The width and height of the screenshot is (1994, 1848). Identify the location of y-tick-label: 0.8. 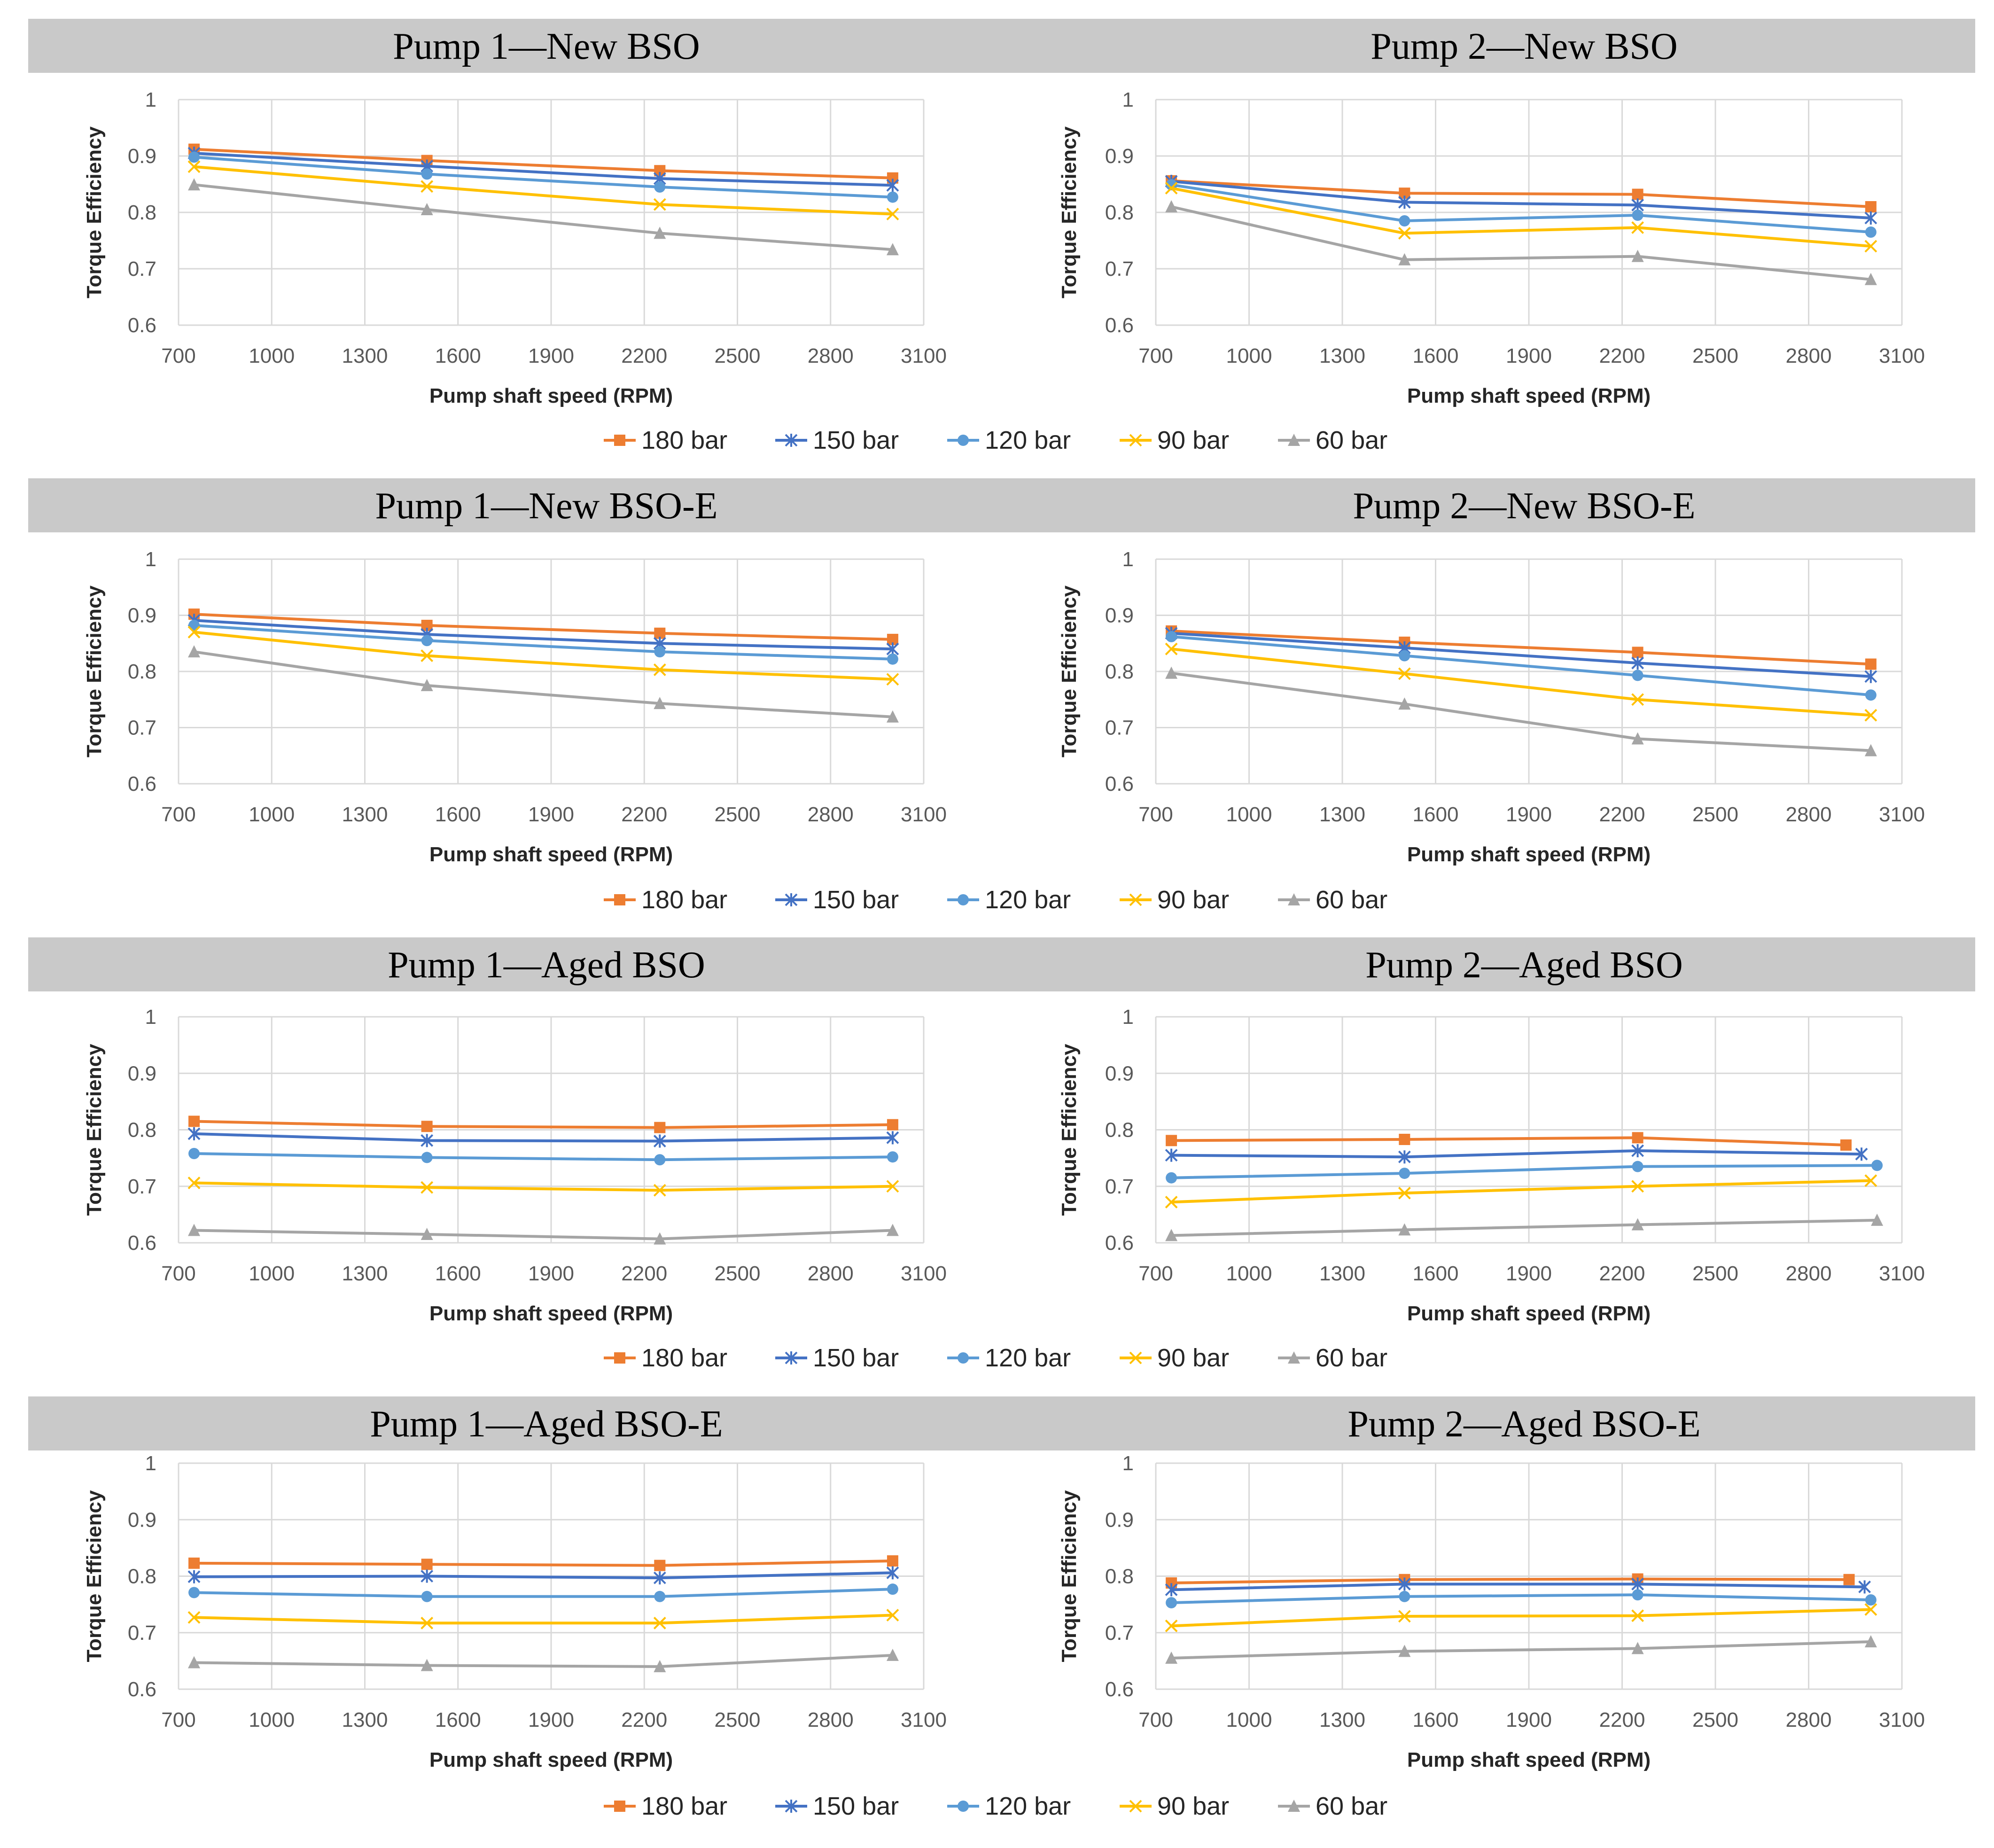
(142, 1130).